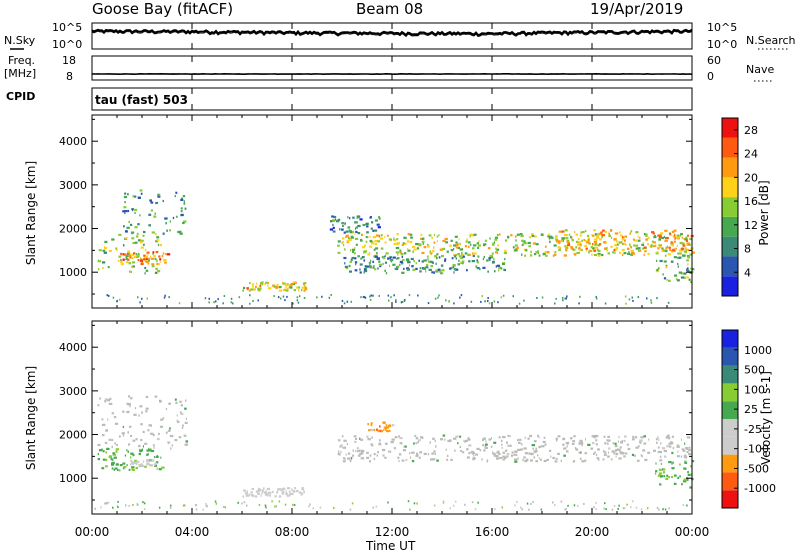 The image size is (800, 554). I want to click on freq-tick-top: 18, so click(69, 60).